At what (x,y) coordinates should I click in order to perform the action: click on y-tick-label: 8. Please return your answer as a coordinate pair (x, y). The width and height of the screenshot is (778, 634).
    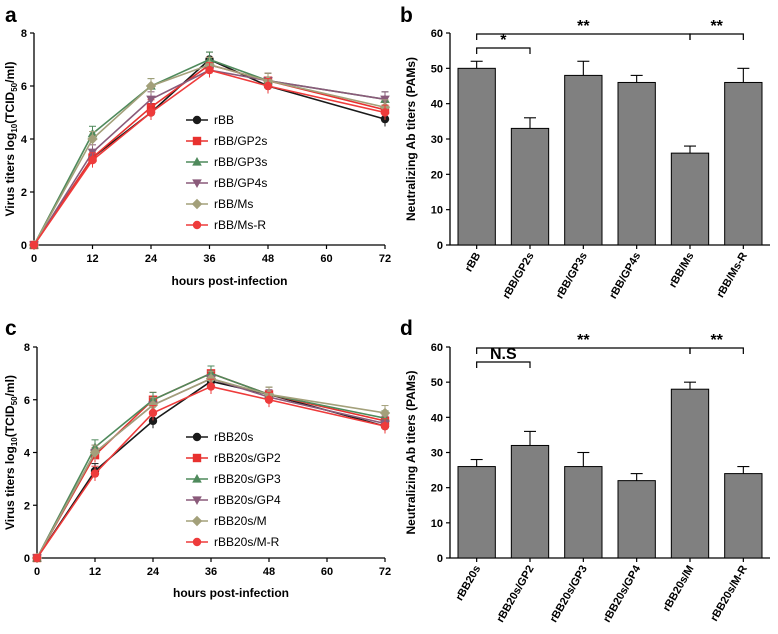
    Looking at the image, I should click on (27, 348).